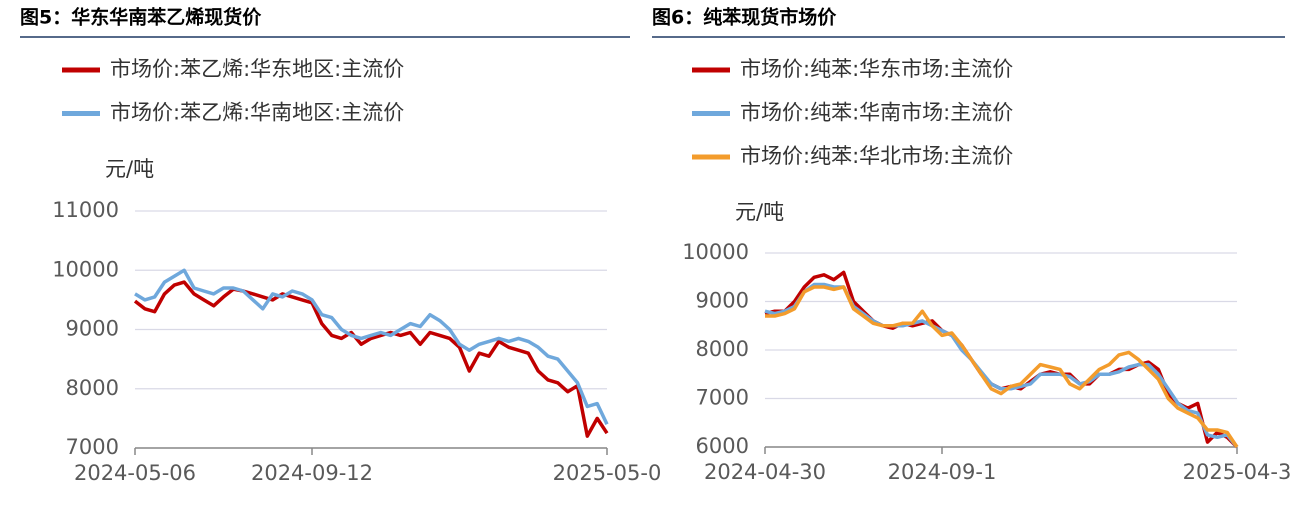  What do you see at coordinates (1237, 472) in the screenshot?
I see `x-tick-label: 2025-04-3` at bounding box center [1237, 472].